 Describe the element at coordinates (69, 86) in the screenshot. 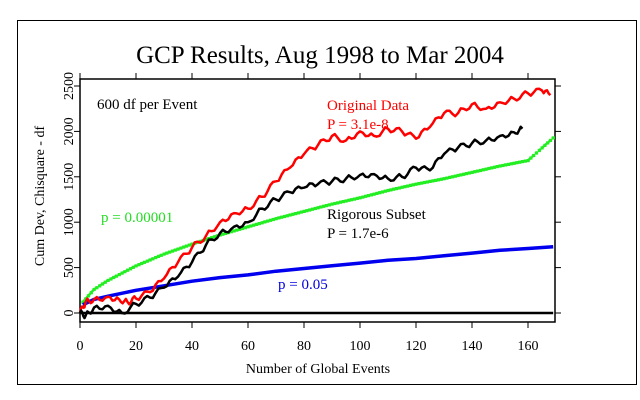

I see `y-tick-label: 2500` at that location.